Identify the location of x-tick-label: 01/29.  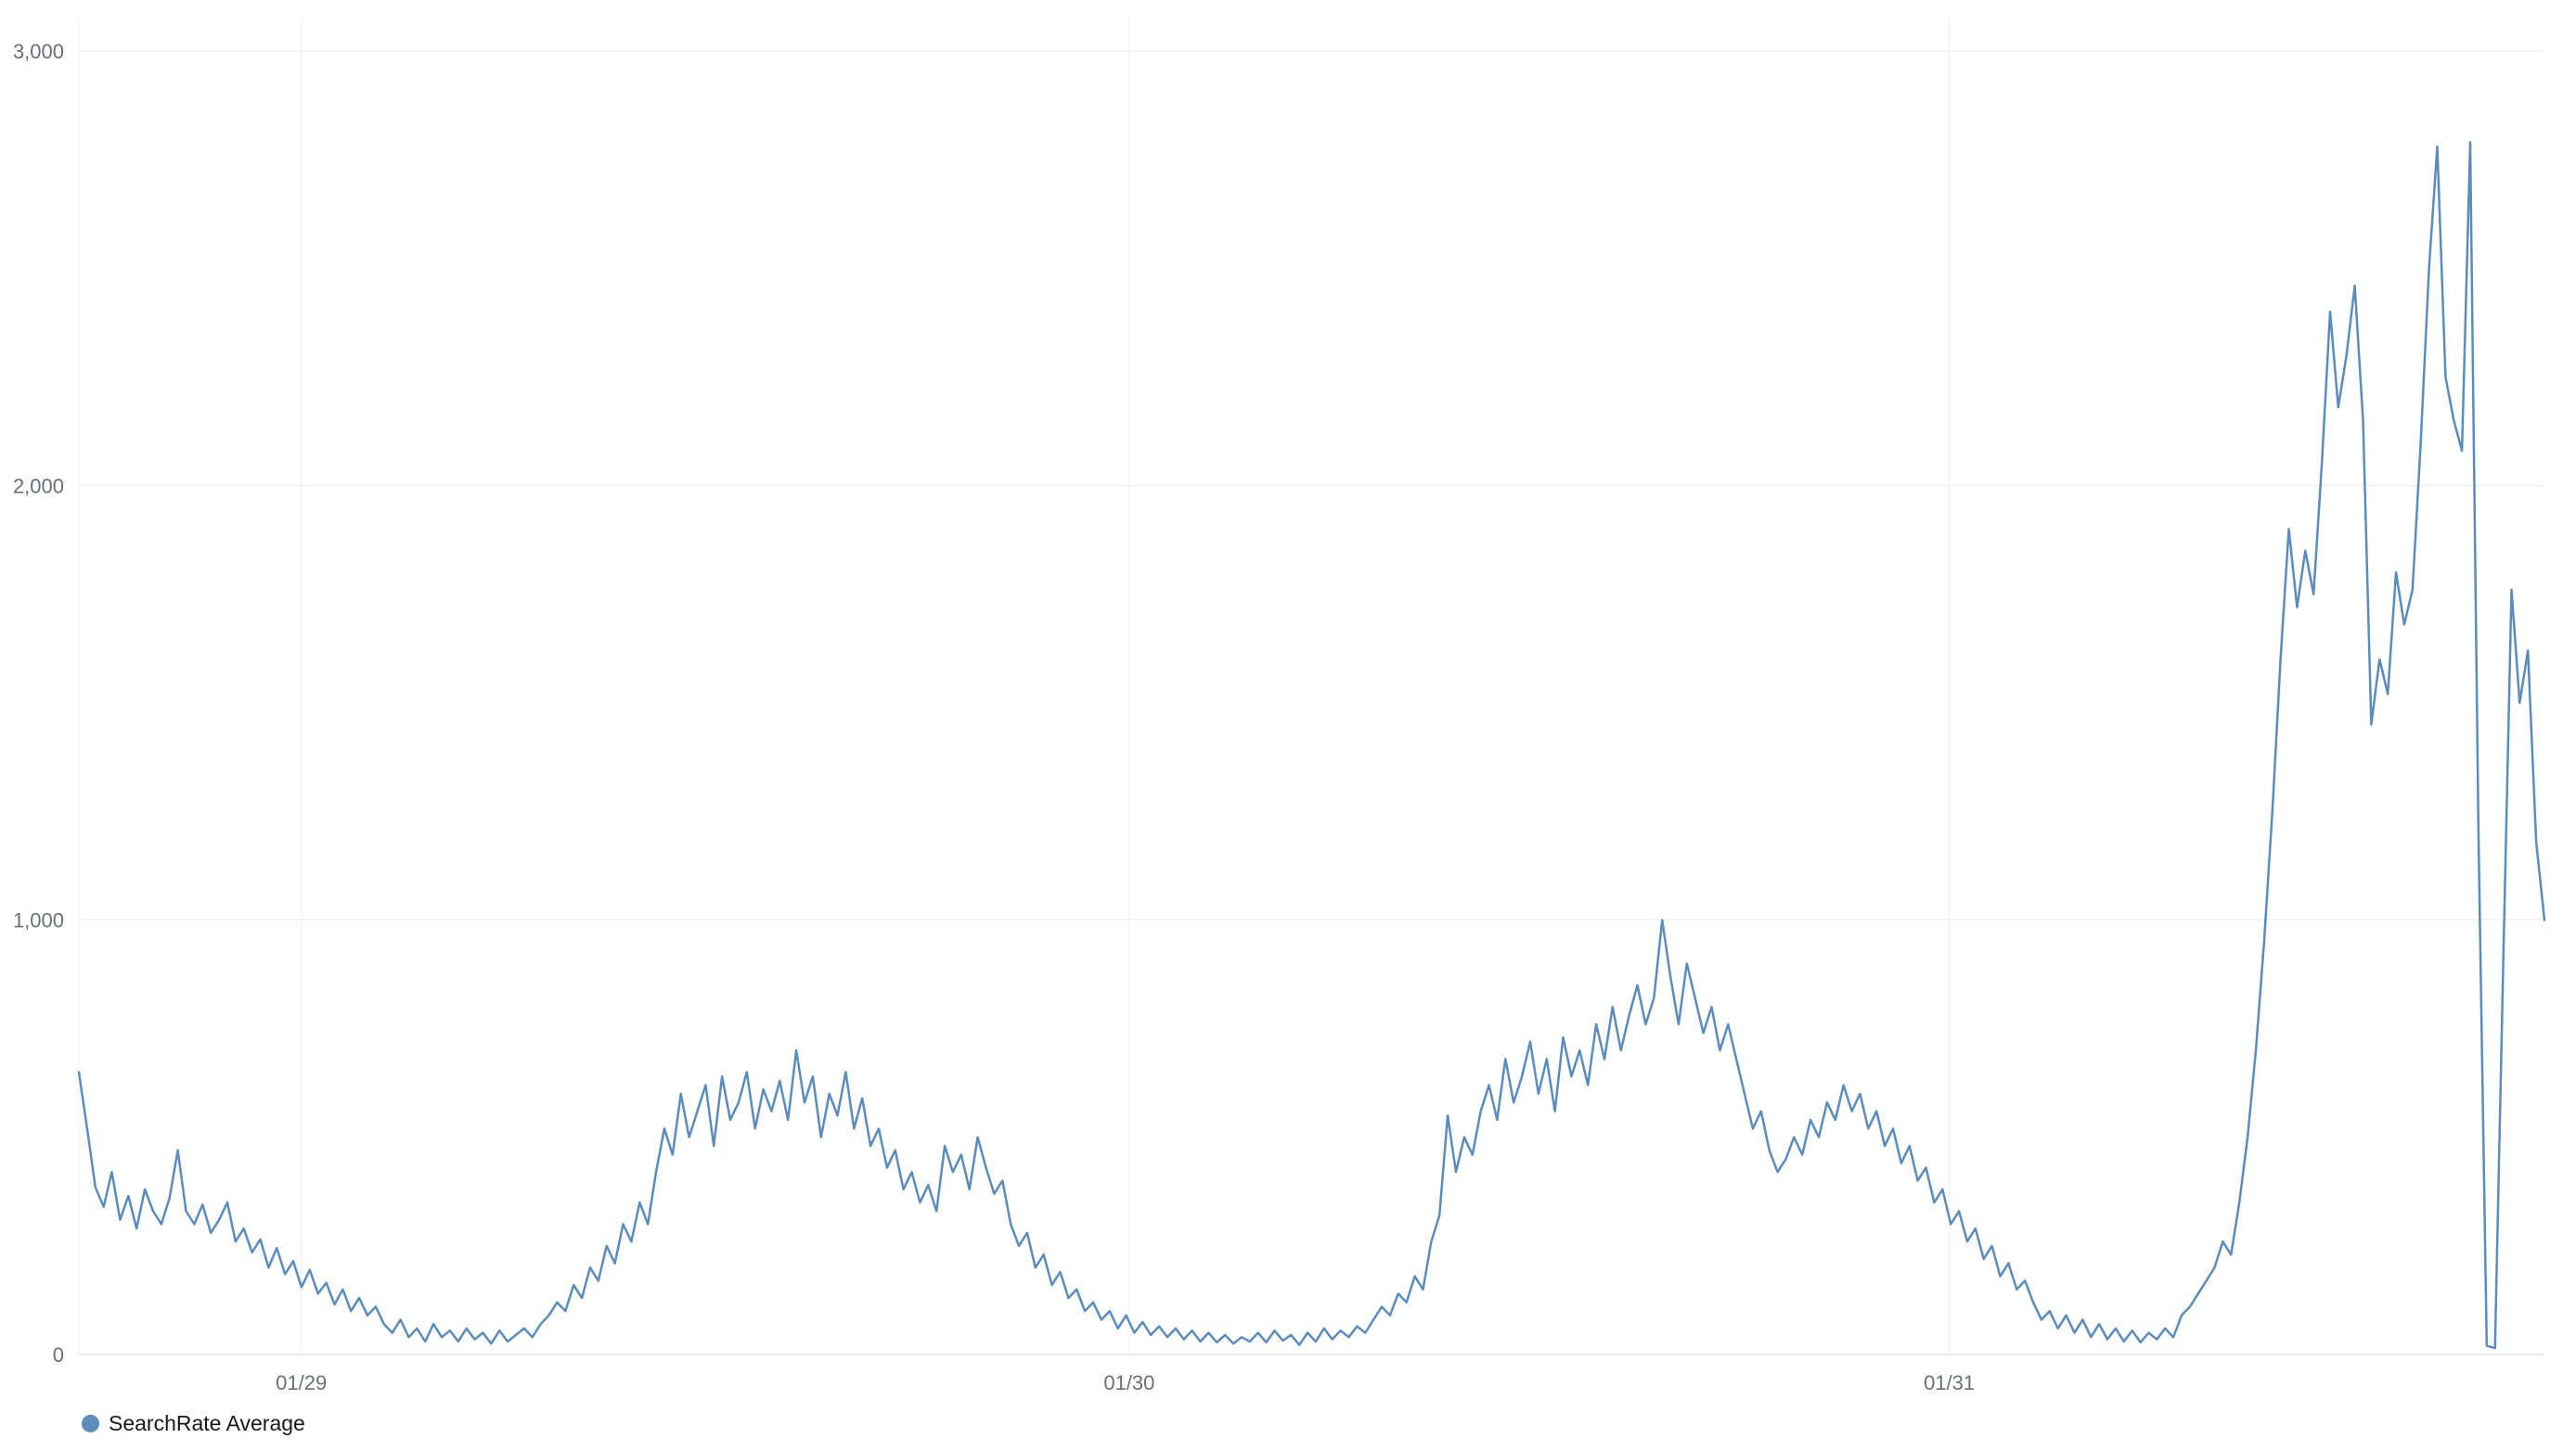
(301, 1382).